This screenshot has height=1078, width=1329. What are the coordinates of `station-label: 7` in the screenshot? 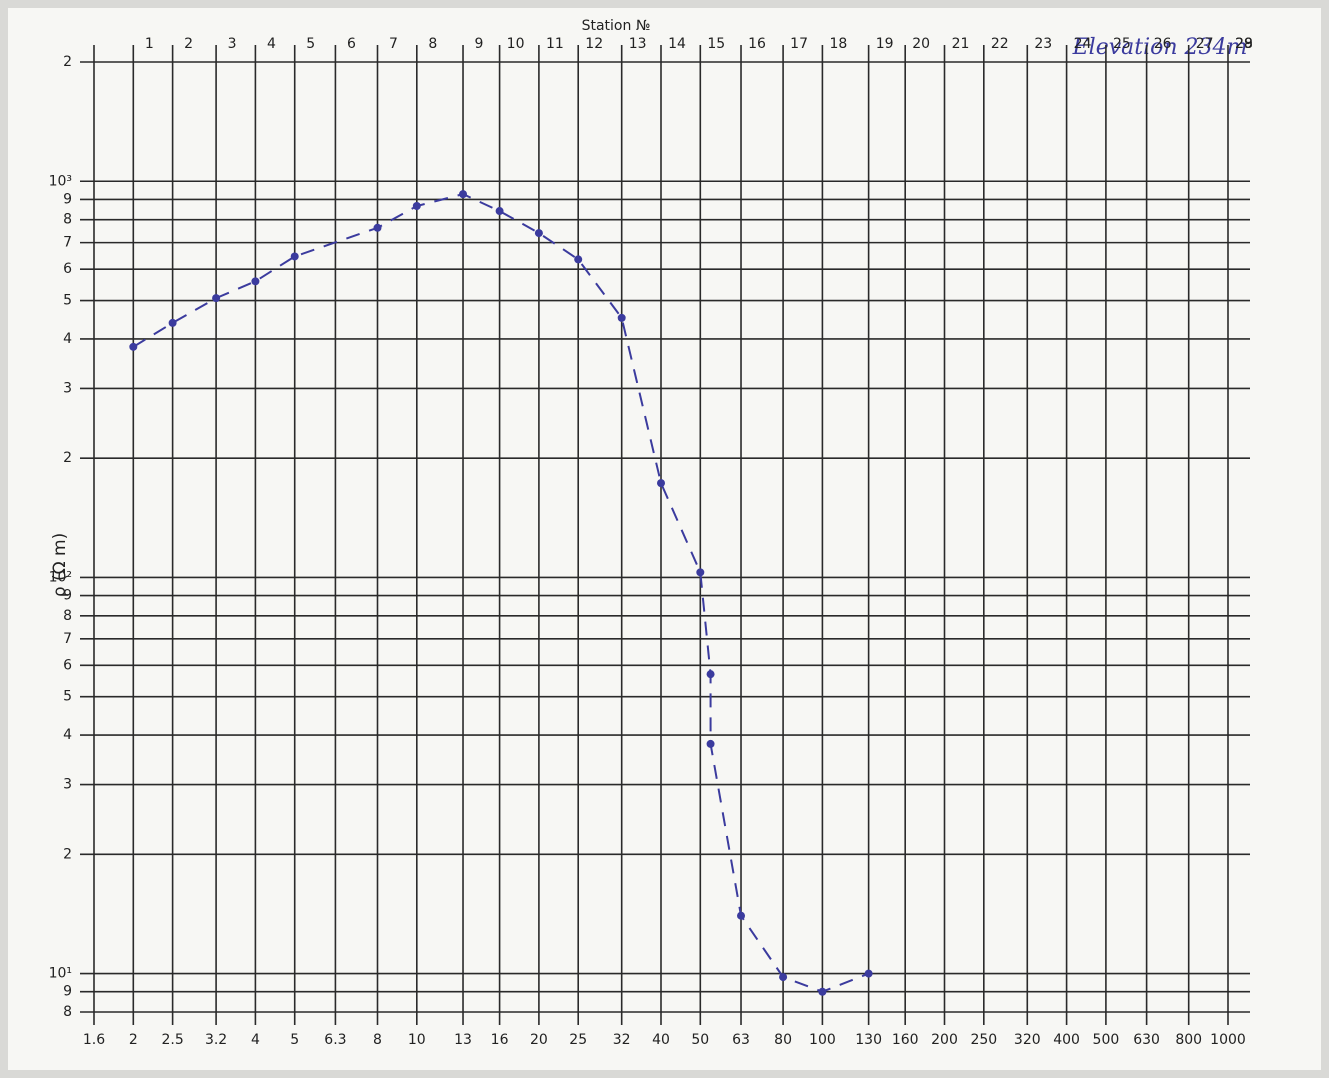 It's located at (393, 44).